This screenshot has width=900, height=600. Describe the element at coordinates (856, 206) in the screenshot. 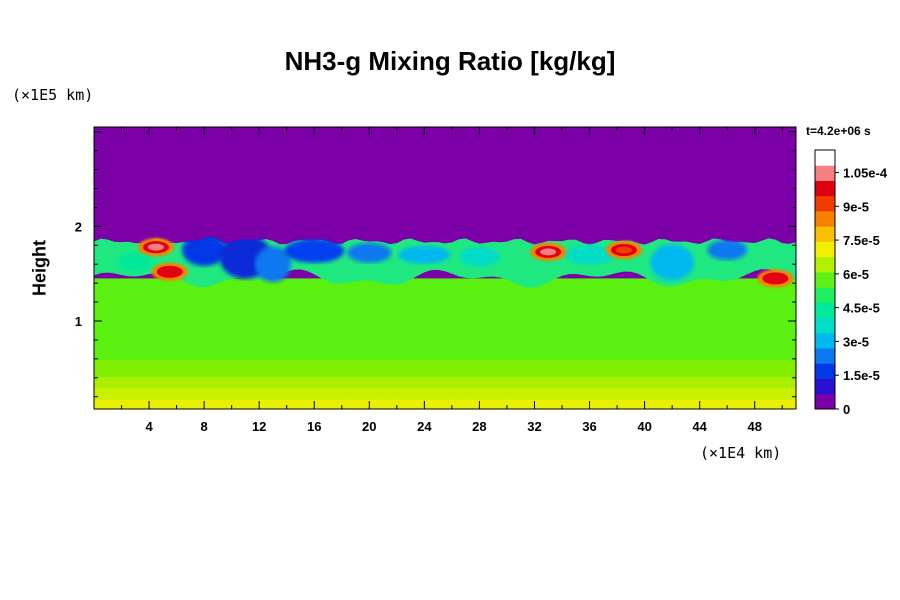

I see `colorbar-tick-label: 9e-5` at that location.